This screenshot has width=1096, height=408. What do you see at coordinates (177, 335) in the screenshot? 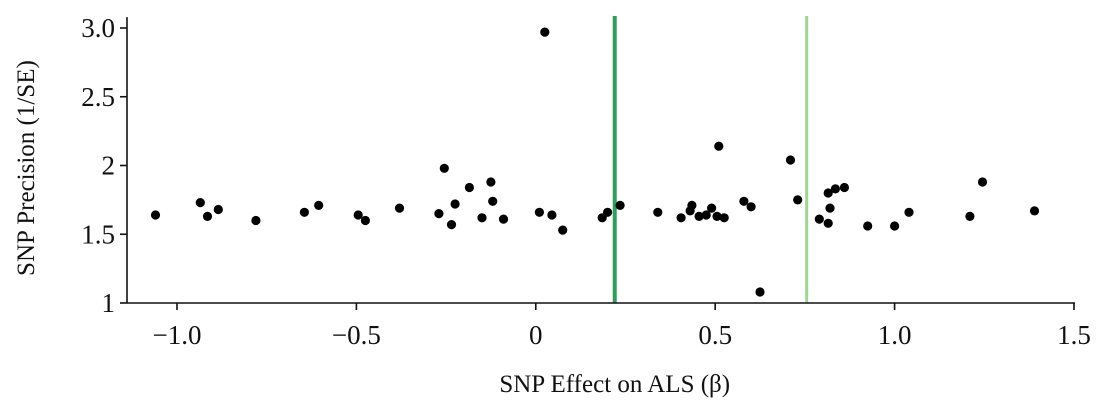
I see `x-tick-label: −1.0` at bounding box center [177, 335].